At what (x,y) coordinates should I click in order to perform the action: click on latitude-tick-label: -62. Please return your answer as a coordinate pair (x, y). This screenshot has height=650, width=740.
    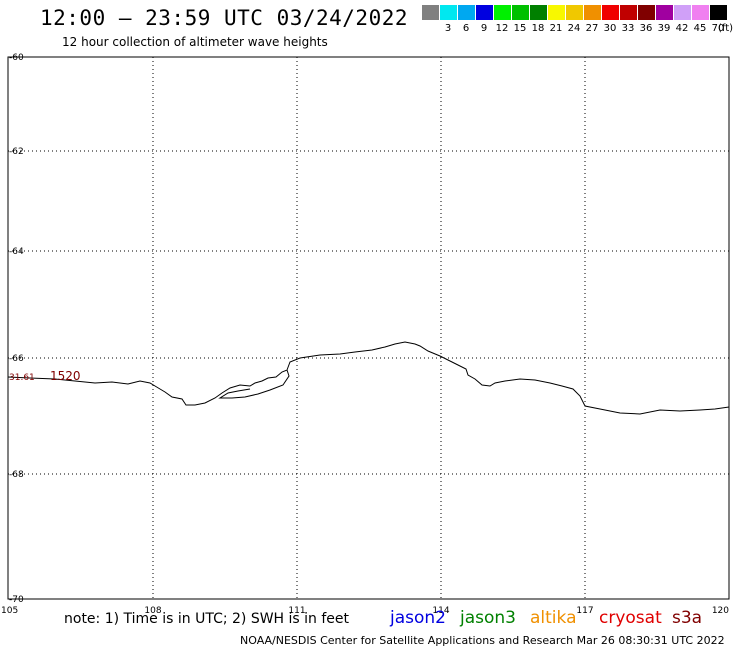
    Looking at the image, I should click on (16, 152).